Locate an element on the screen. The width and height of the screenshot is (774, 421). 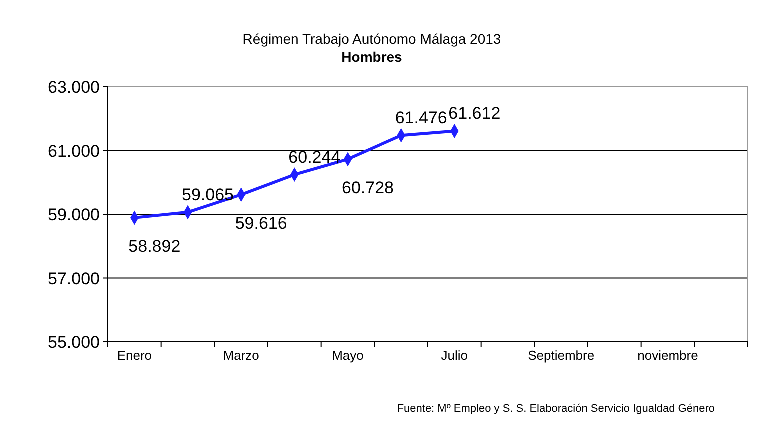
x-tick-label: Marzo is located at coordinates (241, 355).